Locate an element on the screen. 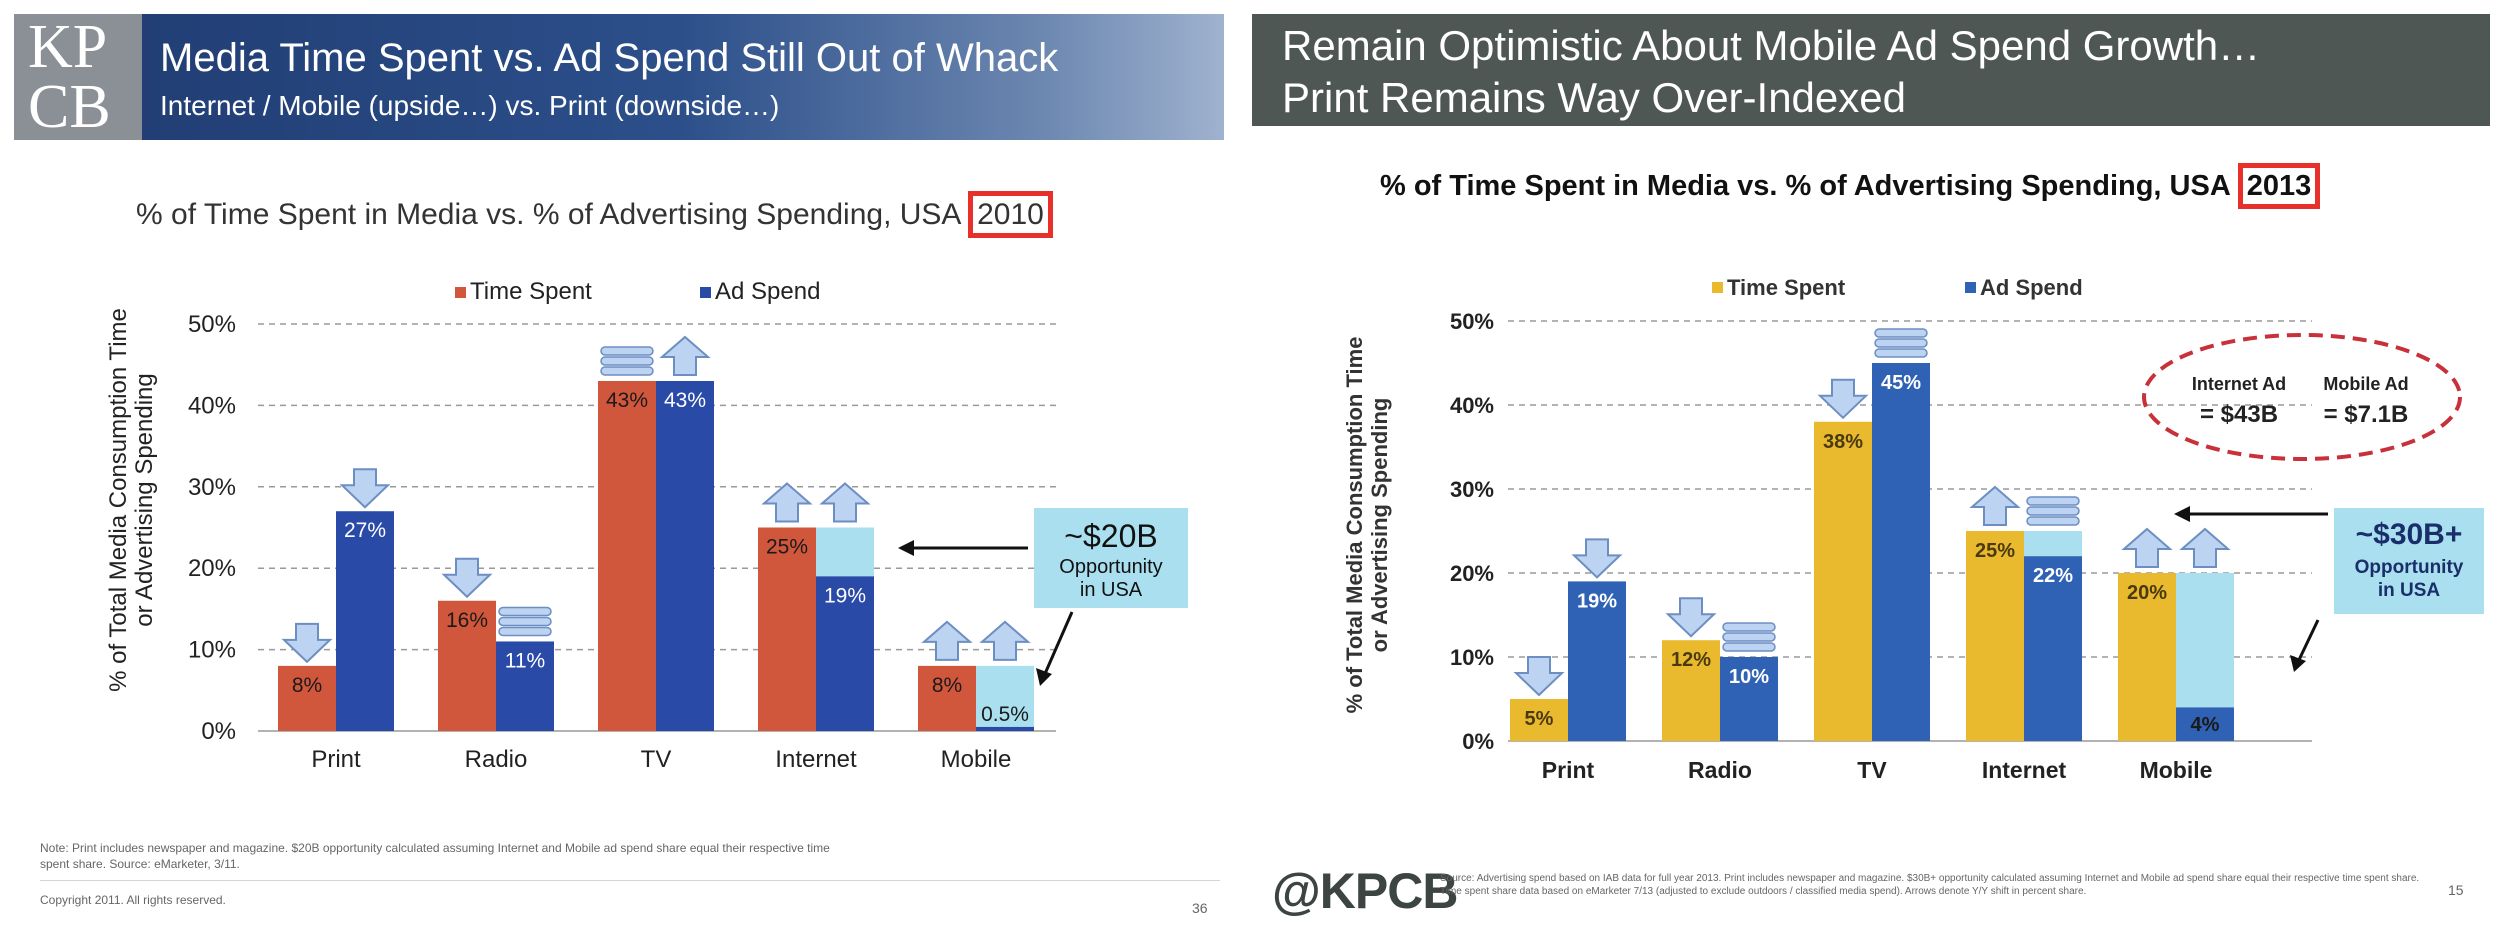  kpcb-footer-logo: @KPCB is located at coordinates (1365, 891).